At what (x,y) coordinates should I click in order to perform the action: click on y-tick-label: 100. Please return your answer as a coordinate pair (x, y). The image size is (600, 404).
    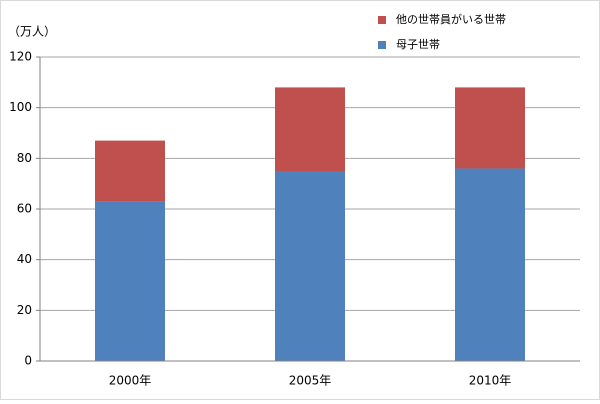
    Looking at the image, I should click on (20, 107).